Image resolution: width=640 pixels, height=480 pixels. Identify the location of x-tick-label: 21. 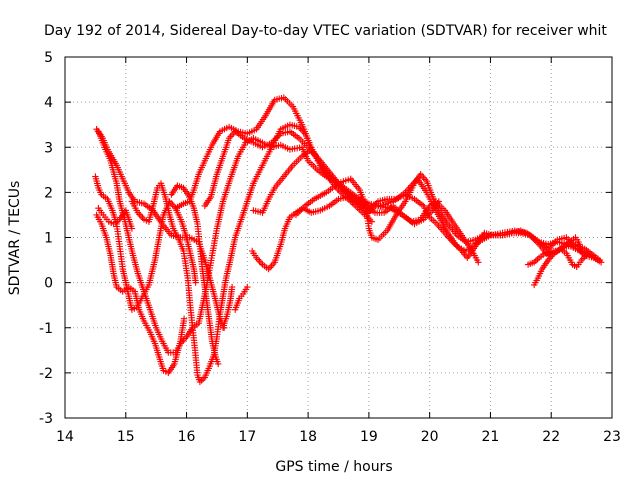
(491, 437).